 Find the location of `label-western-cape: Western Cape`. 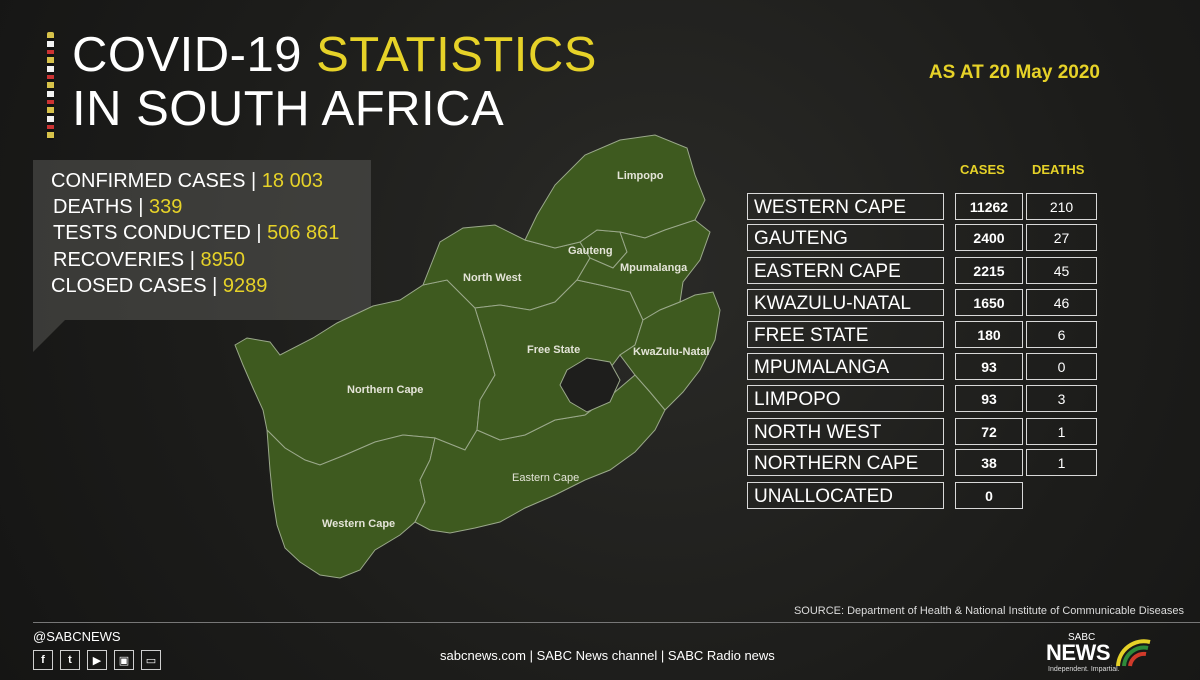

label-western-cape: Western Cape is located at coordinates (358, 524).